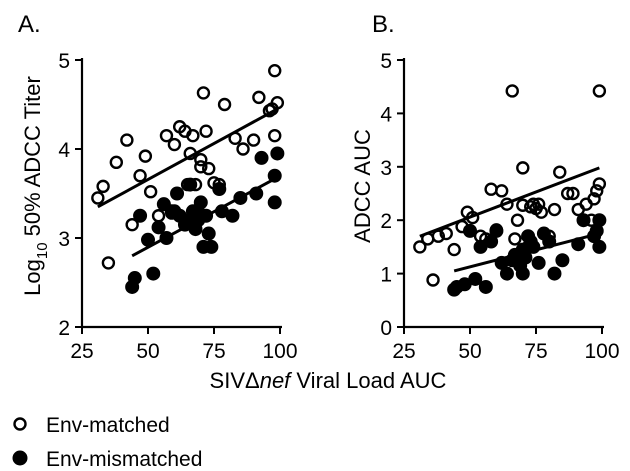 This screenshot has height=471, width=630. What do you see at coordinates (279, 351) in the screenshot?
I see `panel-a-x-tick-label: 100` at bounding box center [279, 351].